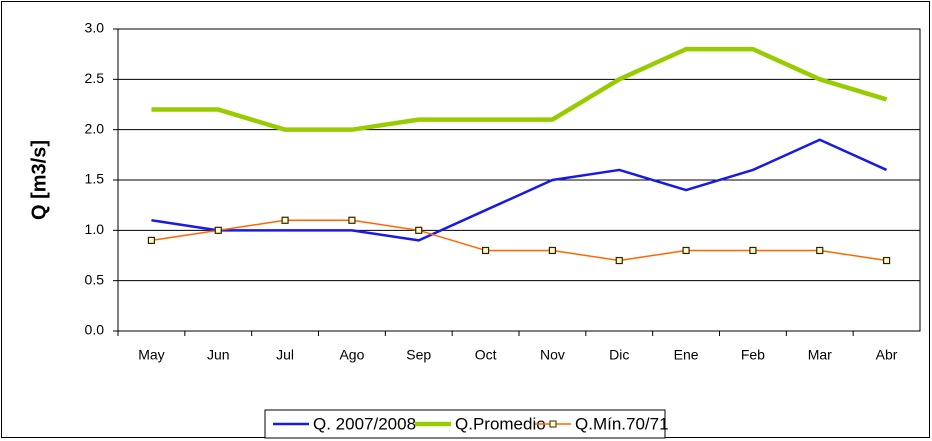 The height and width of the screenshot is (441, 932). Describe the element at coordinates (95, 28) in the screenshot. I see `y-tick-label: 3.0` at that location.